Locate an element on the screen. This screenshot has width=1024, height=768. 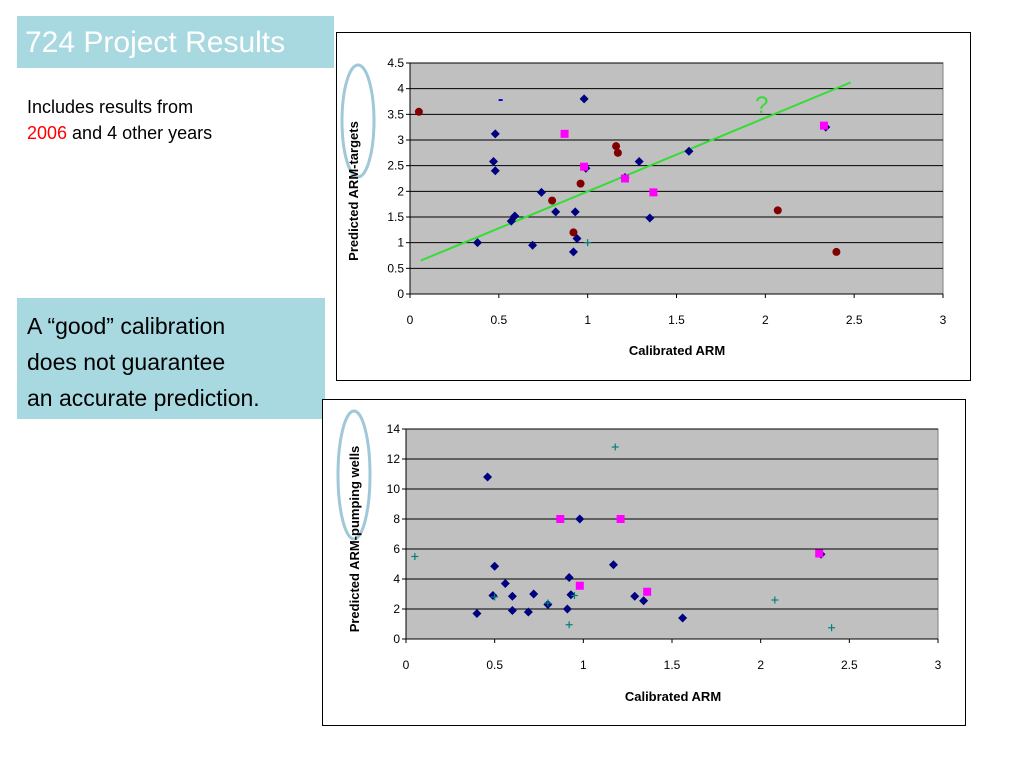
slide-title: 724 Project Results is located at coordinates (155, 42).